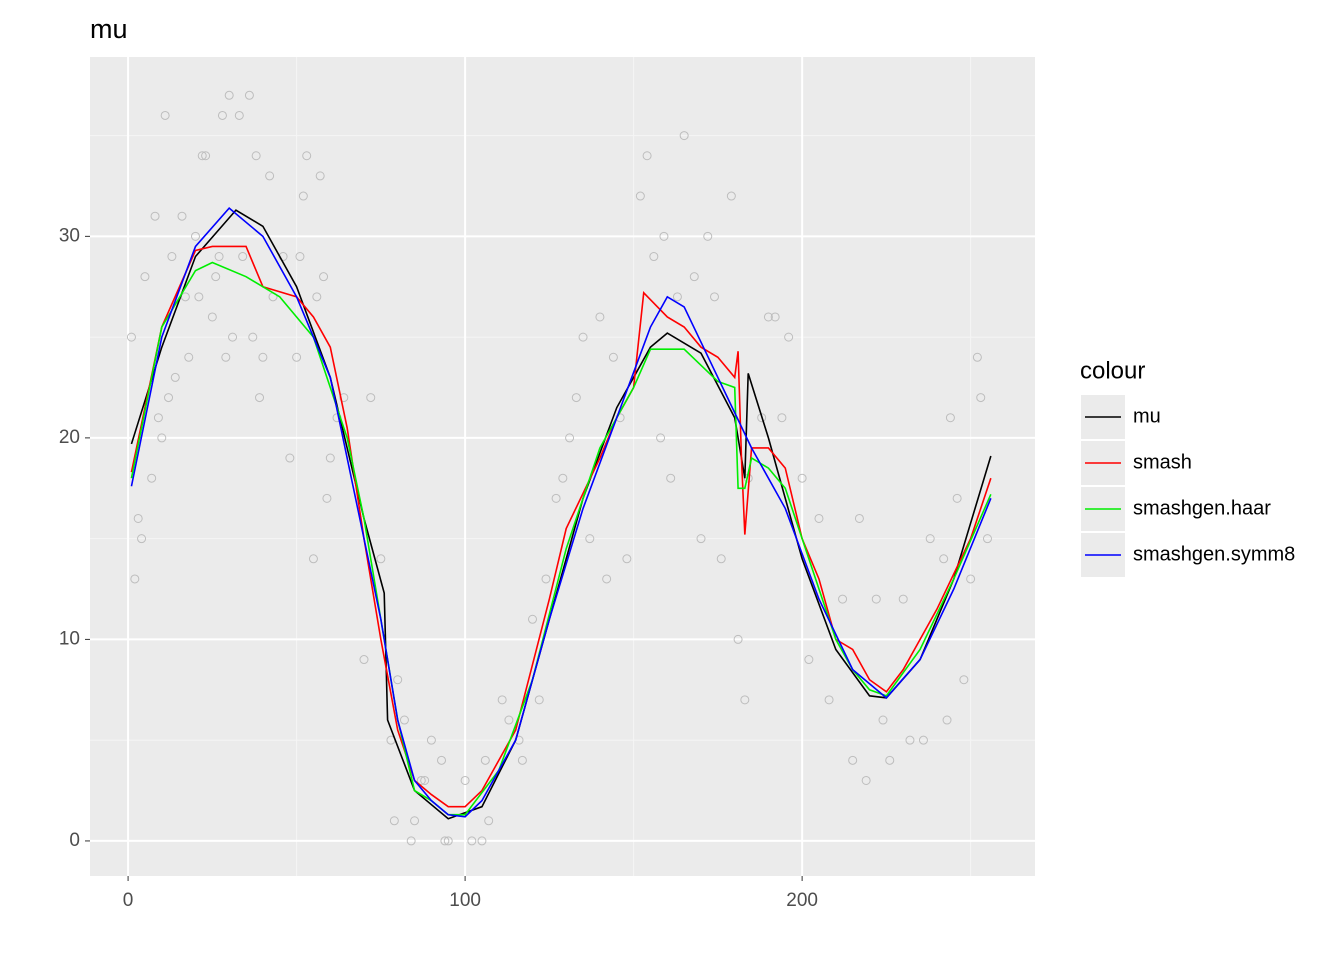  Describe the element at coordinates (128, 900) in the screenshot. I see `x-tick-label: 0` at that location.